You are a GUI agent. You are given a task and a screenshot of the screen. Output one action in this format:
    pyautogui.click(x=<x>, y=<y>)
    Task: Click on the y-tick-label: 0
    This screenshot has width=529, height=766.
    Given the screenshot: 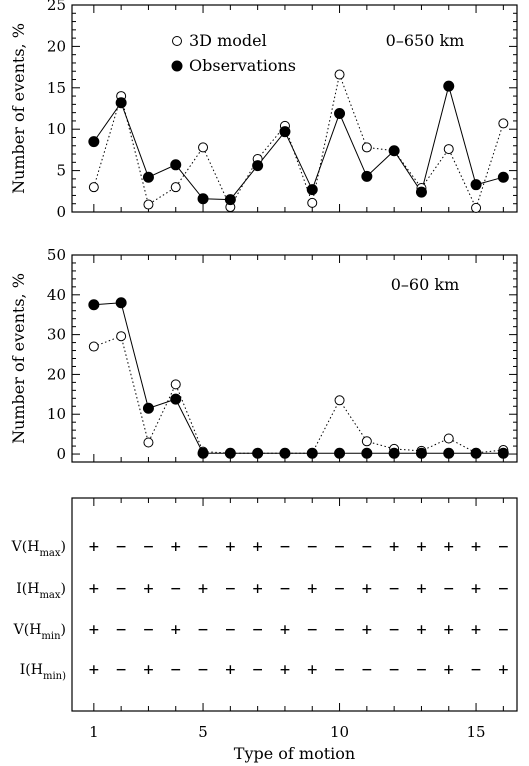 What is the action you would take?
    pyautogui.click(x=61, y=212)
    